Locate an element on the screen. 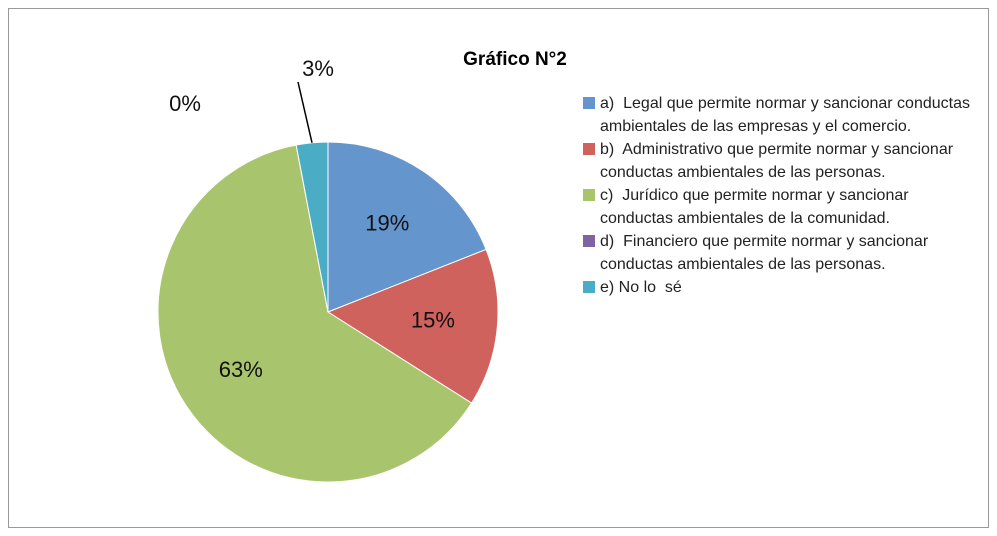 This screenshot has width=997, height=536. data-label: 63% is located at coordinates (241, 369).